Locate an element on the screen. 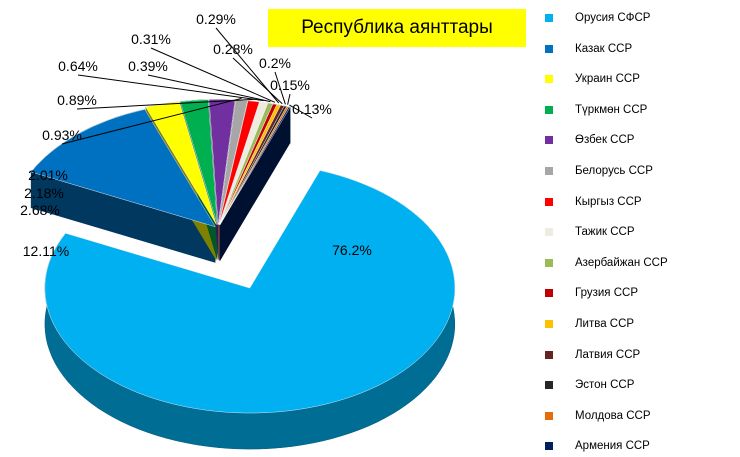 Image resolution: width=740 pixels, height=457 pixels. data-label-15: 0.13% is located at coordinates (312, 109).